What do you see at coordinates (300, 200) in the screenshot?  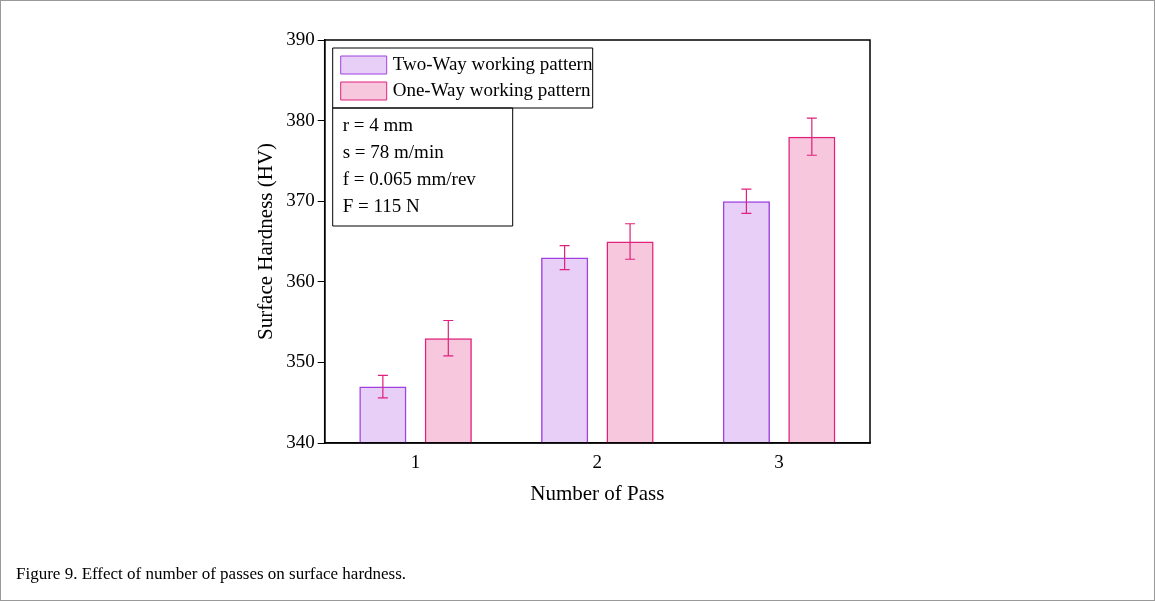 I see `y-tick-label: 370` at bounding box center [300, 200].